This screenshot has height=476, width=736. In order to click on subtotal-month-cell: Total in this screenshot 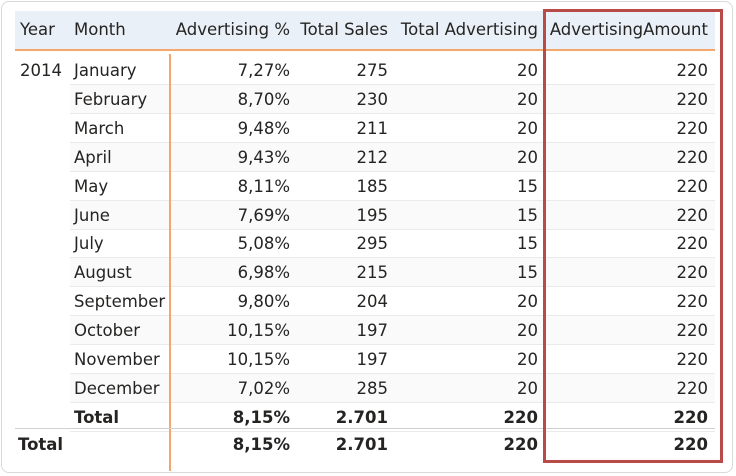, I will do `click(97, 417)`.